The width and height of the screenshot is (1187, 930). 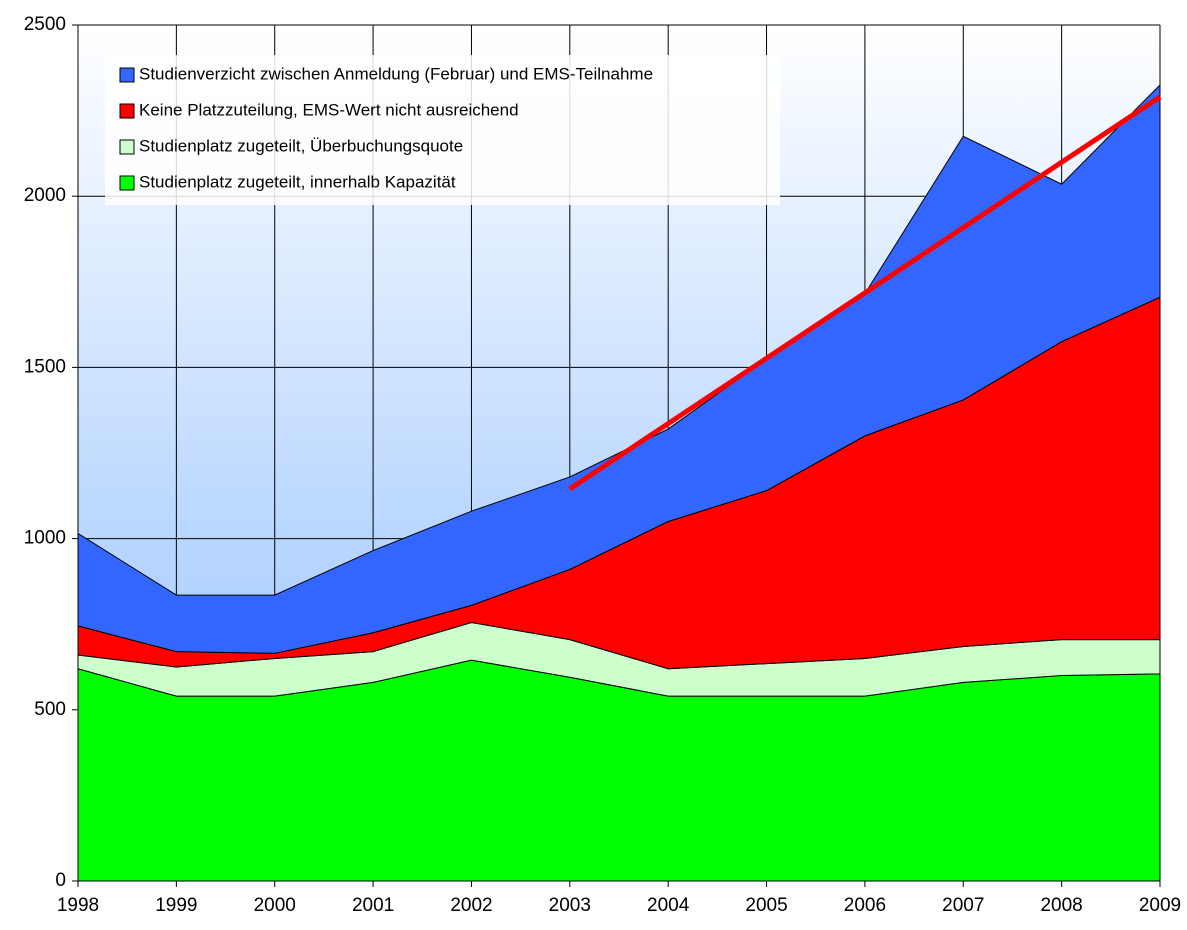 What do you see at coordinates (45, 366) in the screenshot?
I see `y-tick-label: 1500` at bounding box center [45, 366].